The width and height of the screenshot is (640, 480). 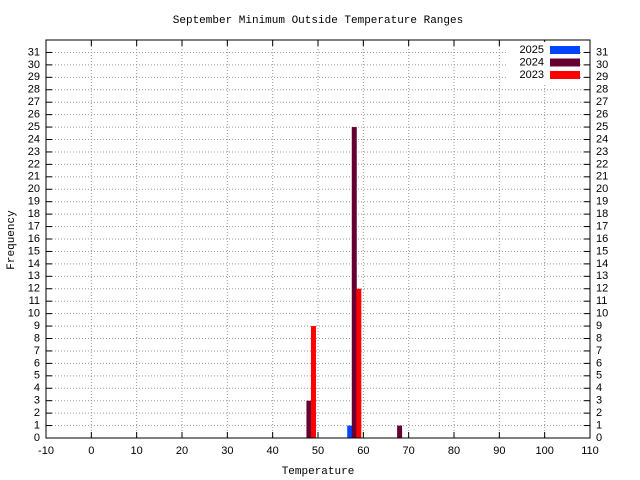 I want to click on y2-tick-label: 17, so click(x=602, y=226).